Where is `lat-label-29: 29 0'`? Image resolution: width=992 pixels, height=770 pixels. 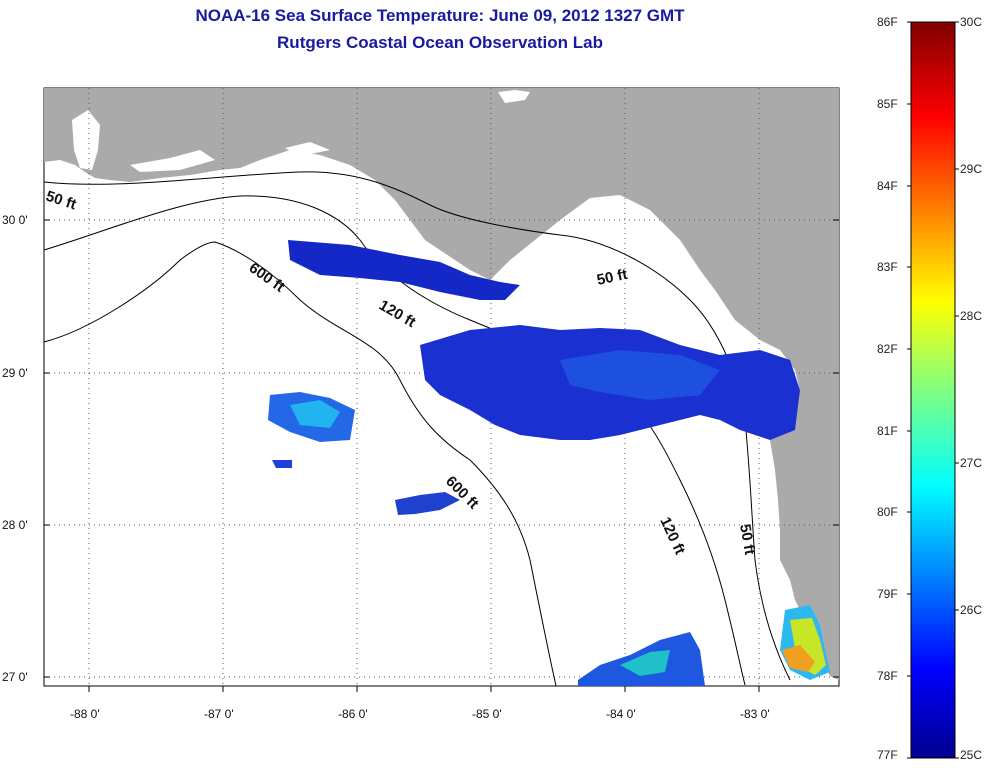 lat-label-29: 29 0' is located at coordinates (15, 373).